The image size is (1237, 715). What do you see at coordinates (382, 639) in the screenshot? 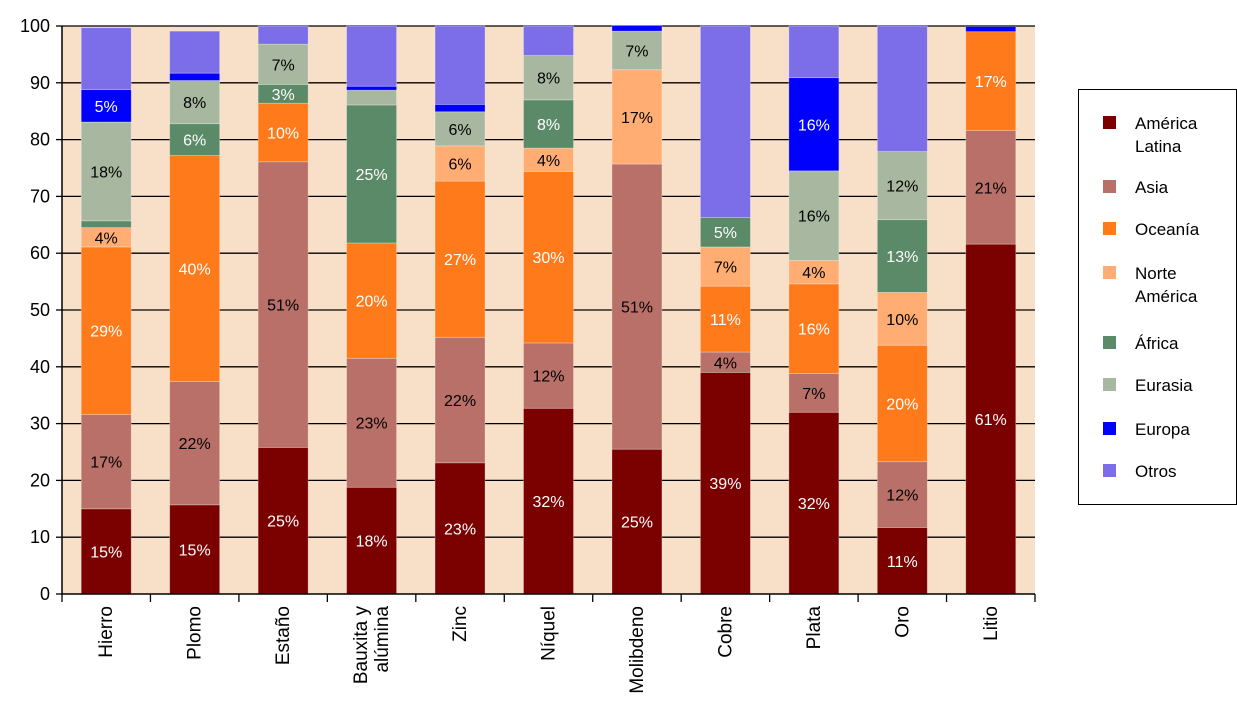
I see `x-tick-label-line: alúmina` at bounding box center [382, 639].